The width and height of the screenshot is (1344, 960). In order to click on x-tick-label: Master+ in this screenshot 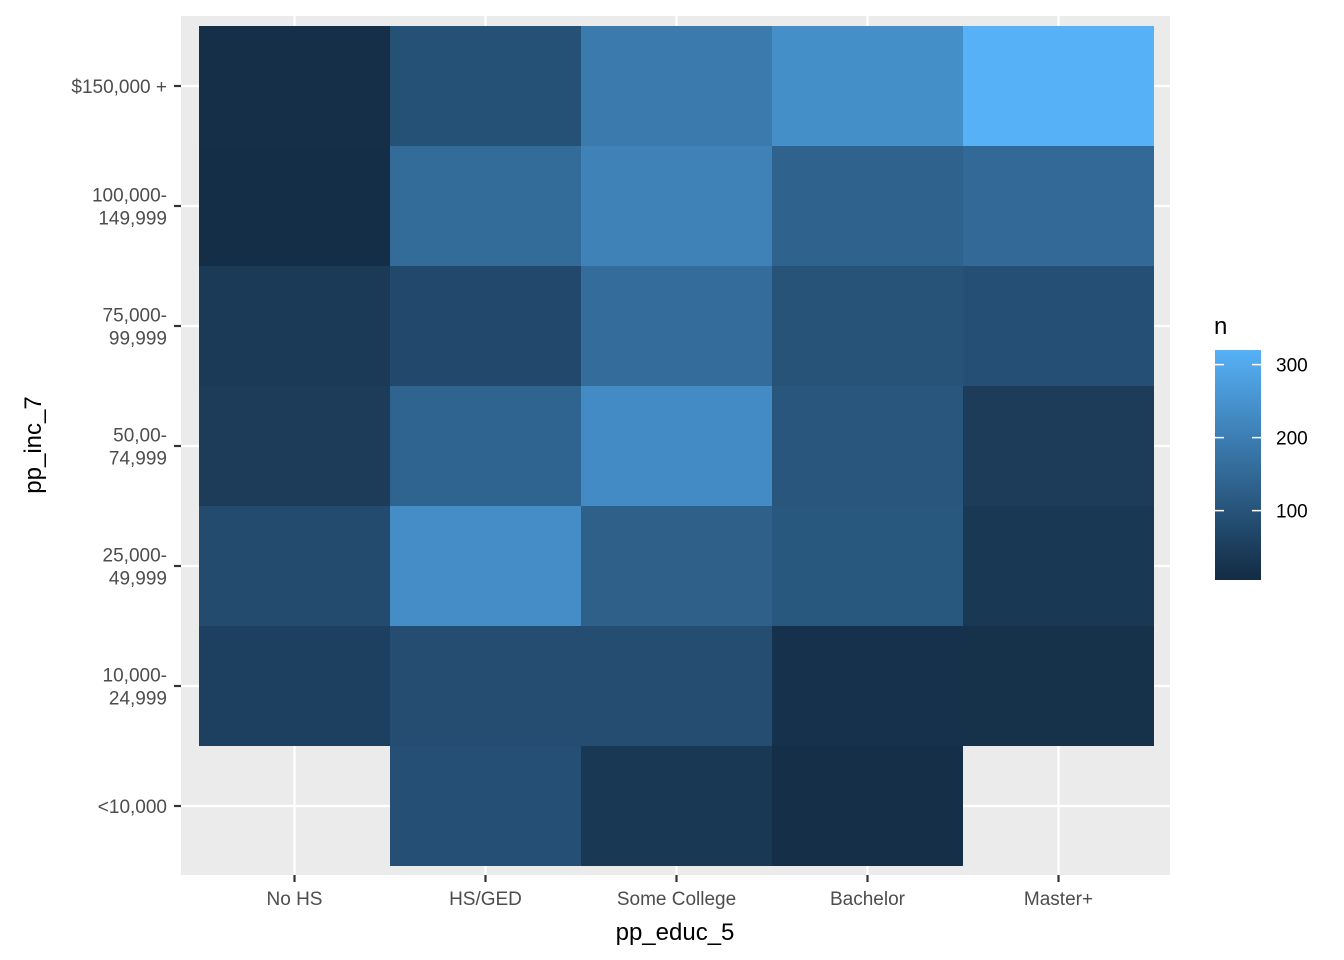, I will do `click(1058, 899)`.